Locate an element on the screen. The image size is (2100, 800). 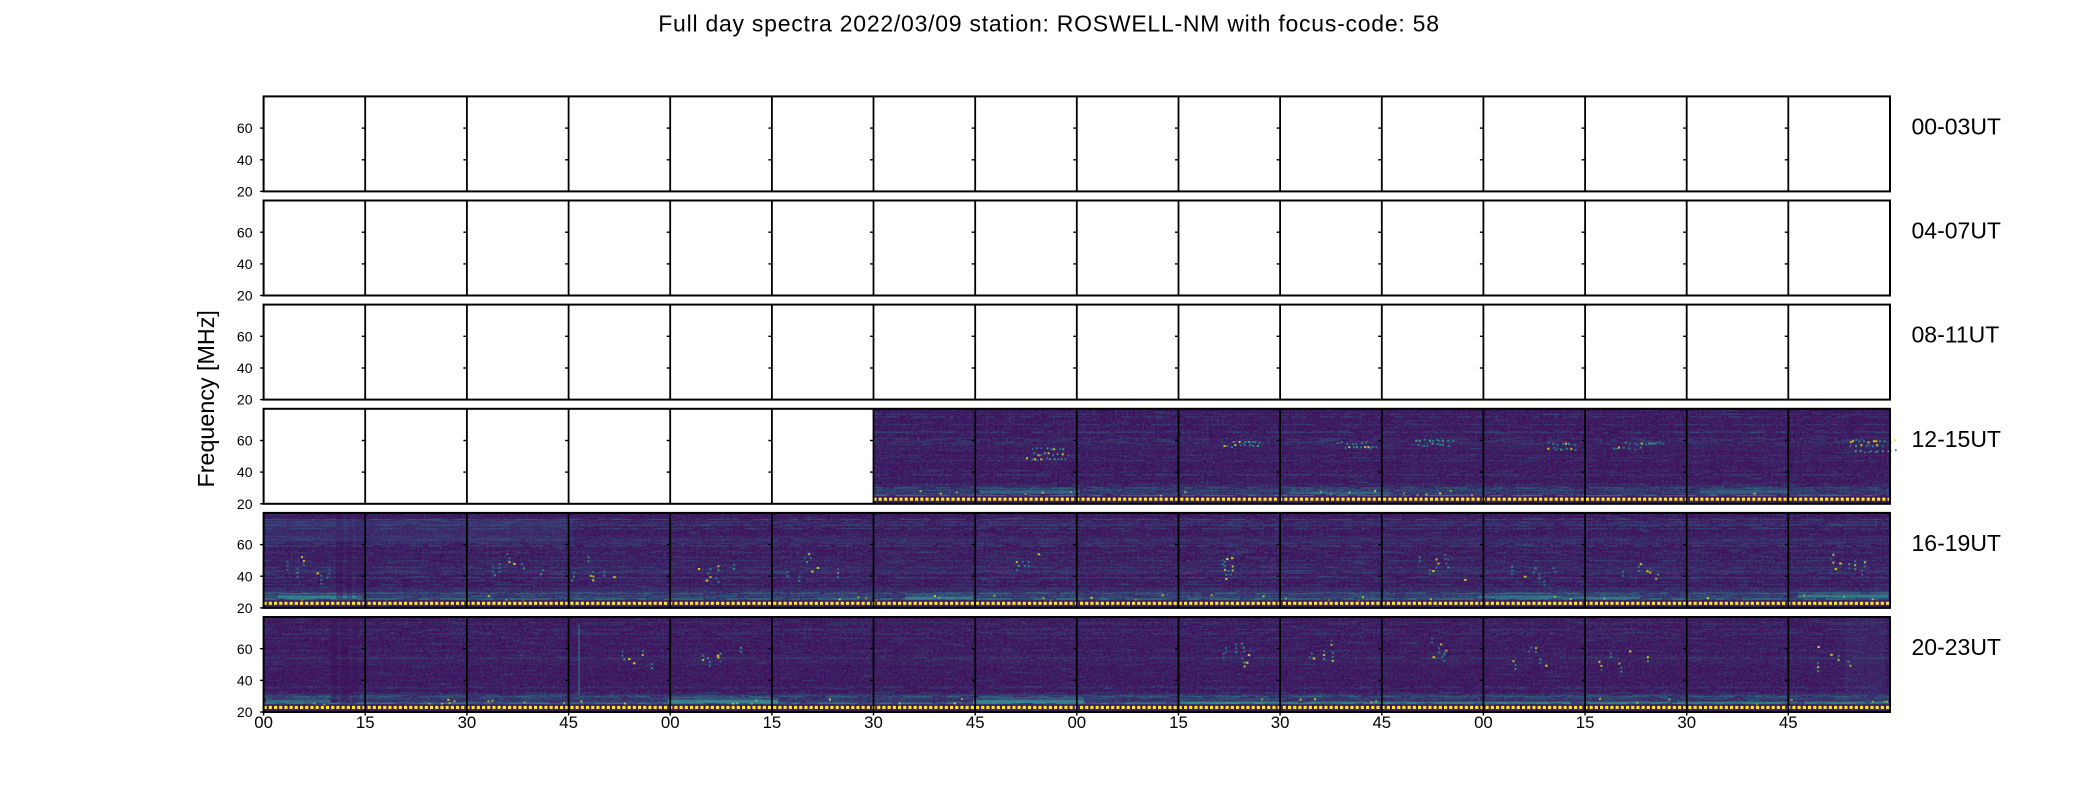
svg-text: 08-11UT is located at coordinates (1956, 335).